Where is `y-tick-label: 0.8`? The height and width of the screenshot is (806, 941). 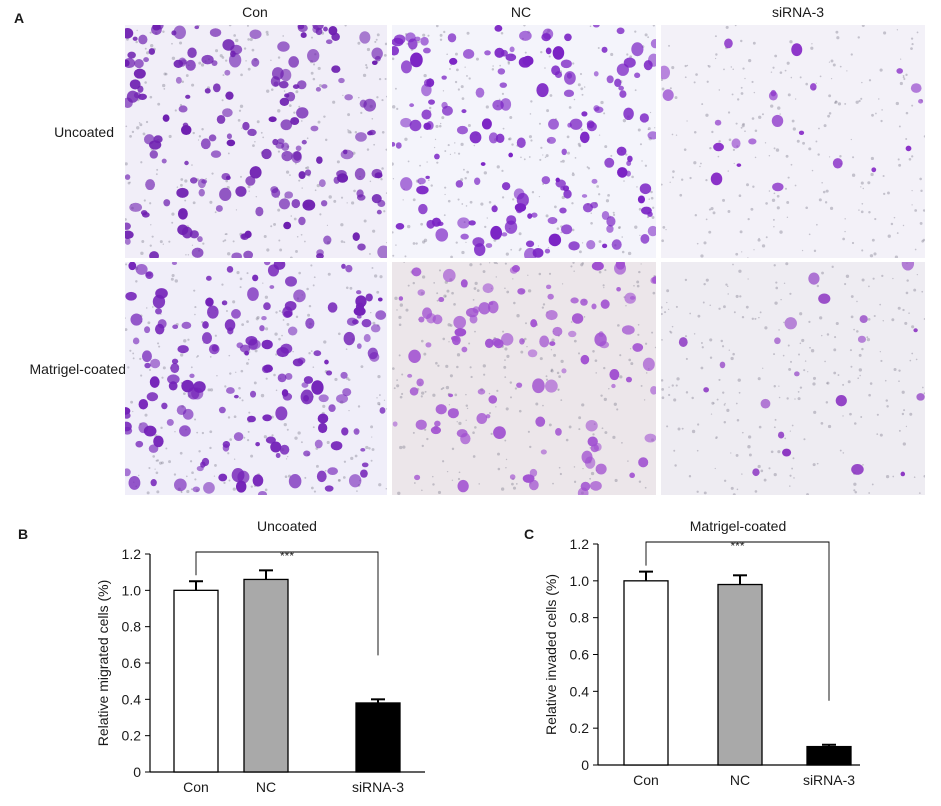
y-tick-label: 0.8 is located at coordinates (132, 627).